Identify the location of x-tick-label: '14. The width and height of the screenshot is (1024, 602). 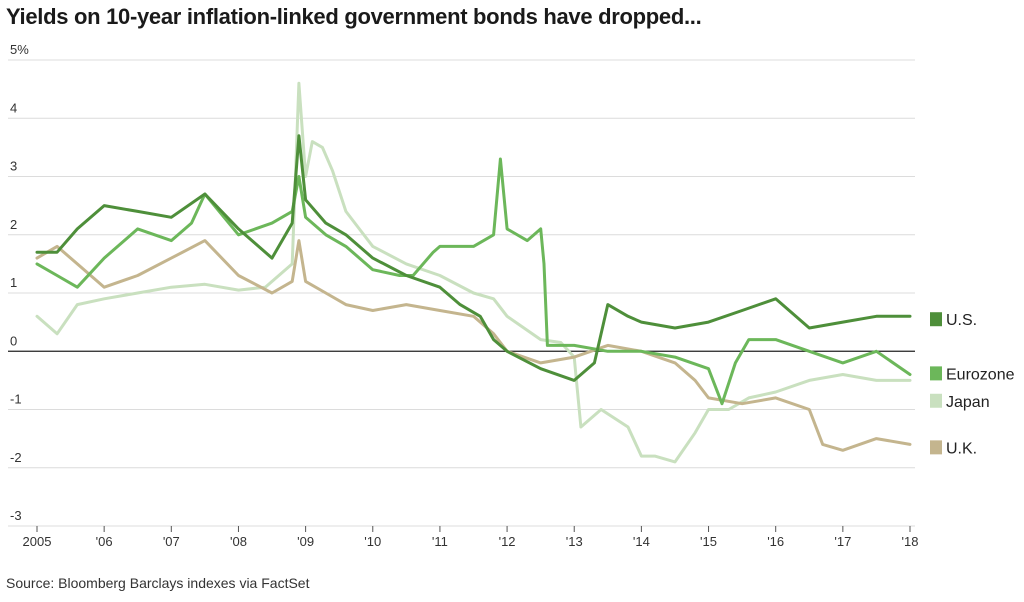
(641, 541).